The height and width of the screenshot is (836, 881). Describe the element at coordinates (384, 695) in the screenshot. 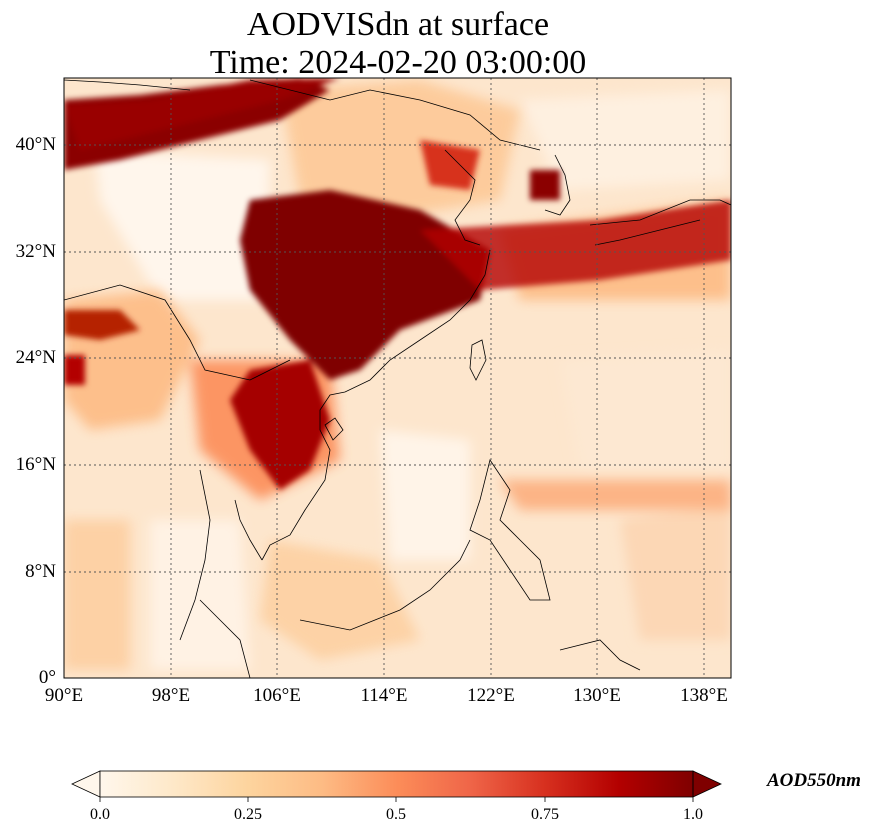

I see `lon-tick-label: 114°E` at that location.